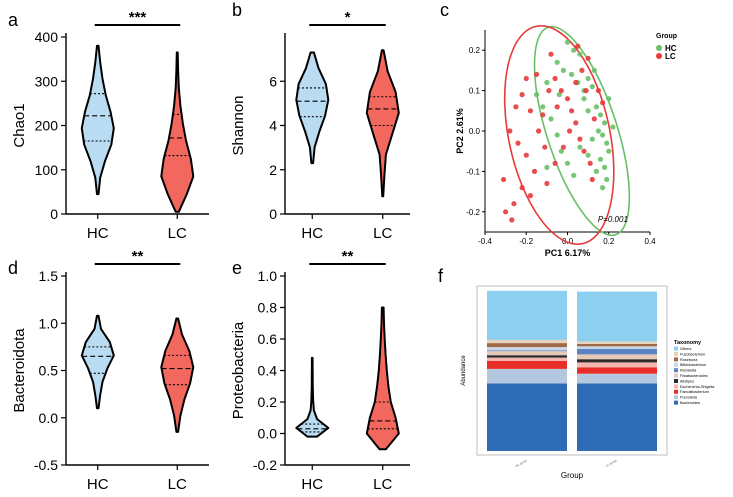 The image size is (733, 497). I want to click on bar-segment-Fusobacterium, so click(527, 341).